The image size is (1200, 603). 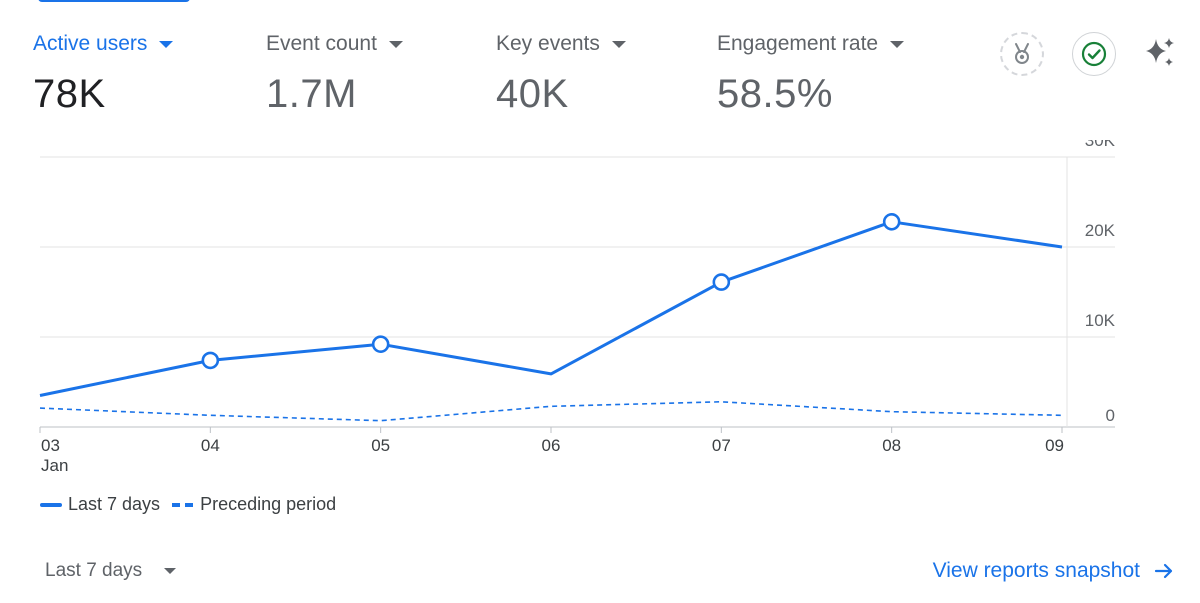 I want to click on chart-legend: Last 7 days Preceding period, so click(x=194, y=504).